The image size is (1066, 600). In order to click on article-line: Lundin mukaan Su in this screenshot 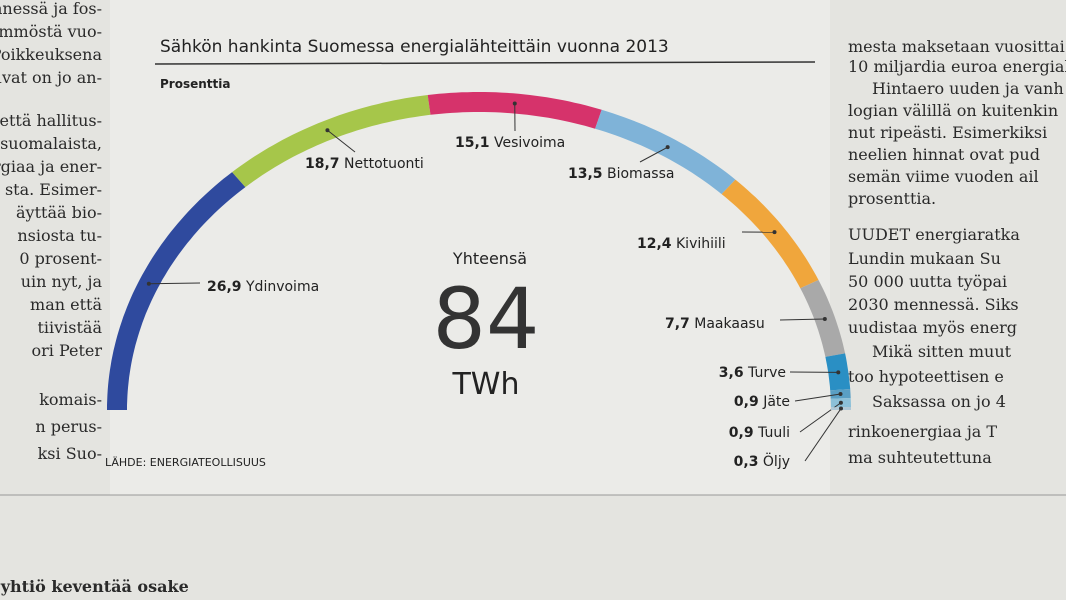, I will do `click(924, 258)`.